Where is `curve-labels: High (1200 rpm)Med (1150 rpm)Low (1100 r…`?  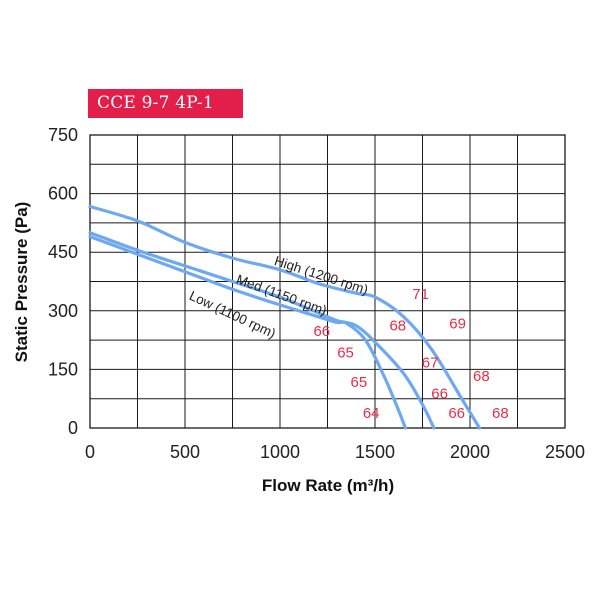
curve-labels: High (1200 rpm)Med (1150 rpm)Low (1100 r… is located at coordinates (278, 297).